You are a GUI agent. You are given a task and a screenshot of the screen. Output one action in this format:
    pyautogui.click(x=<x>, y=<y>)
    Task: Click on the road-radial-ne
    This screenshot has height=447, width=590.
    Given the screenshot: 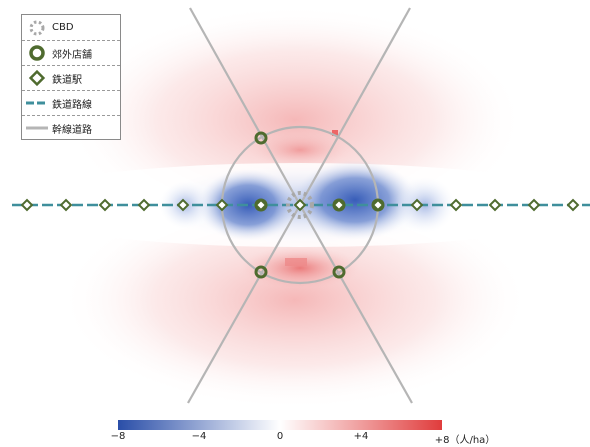 What is the action you would take?
    pyautogui.click(x=355, y=106)
    